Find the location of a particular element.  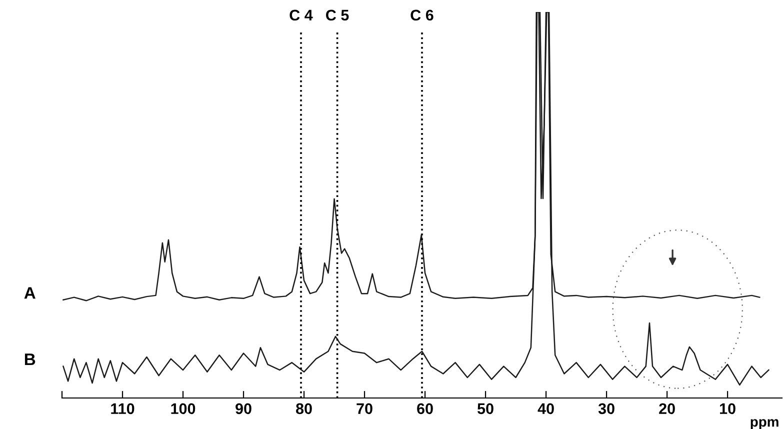

ref-line-label: C 4 is located at coordinates (301, 15).